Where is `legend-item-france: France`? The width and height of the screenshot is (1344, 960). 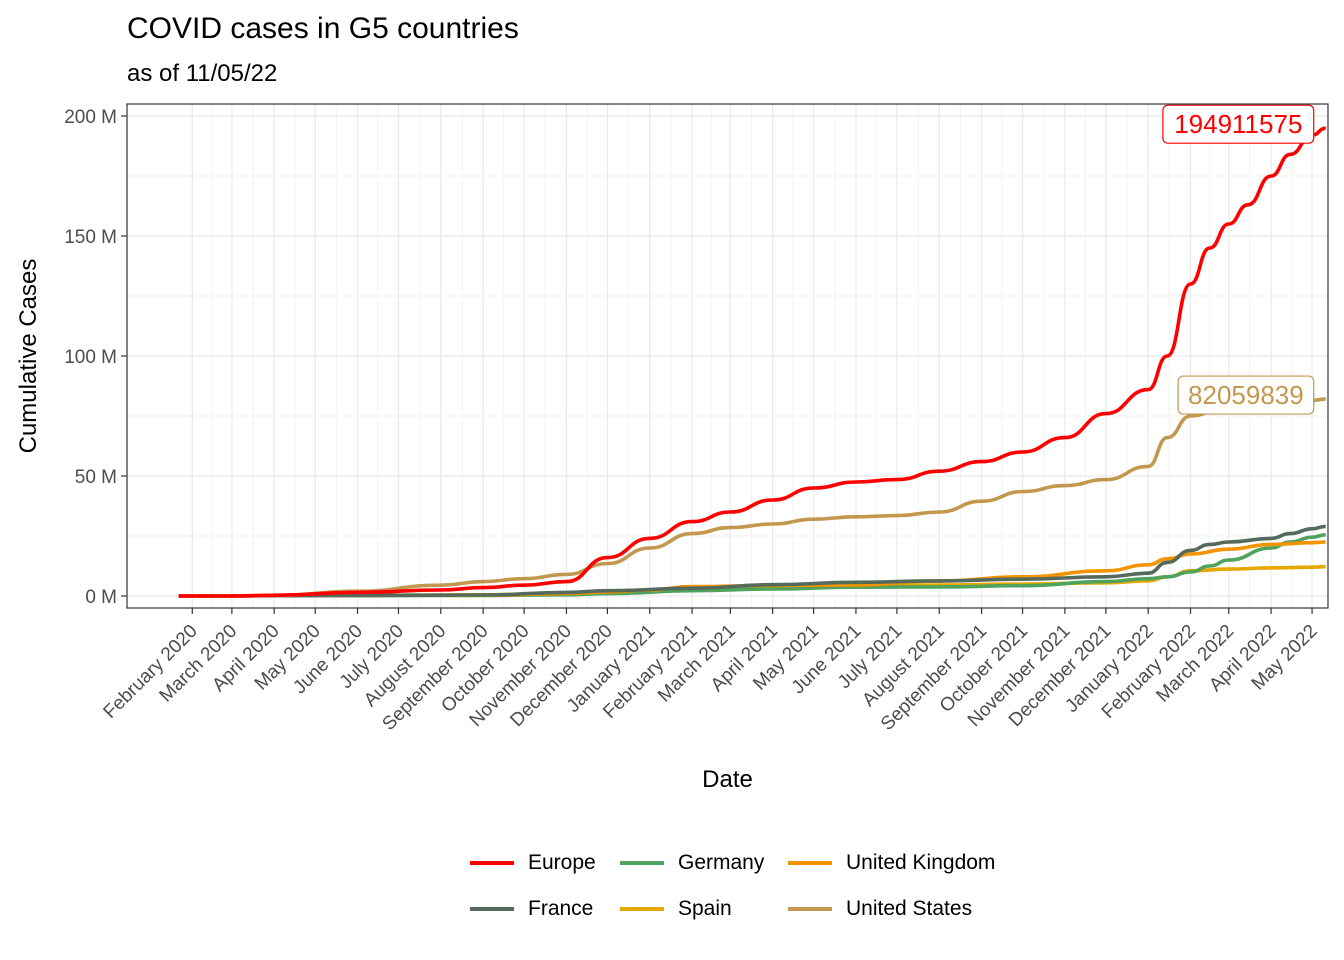
legend-item-france: France is located at coordinates (531, 909).